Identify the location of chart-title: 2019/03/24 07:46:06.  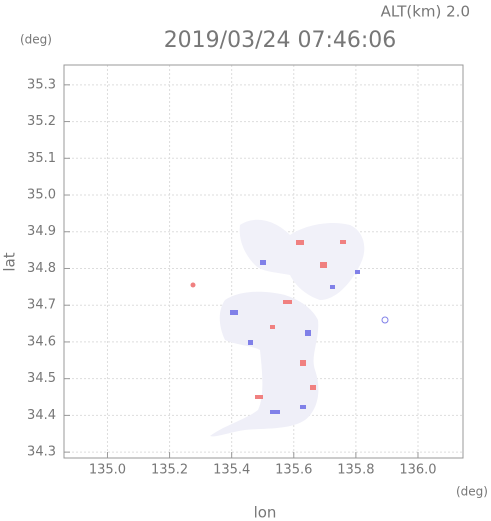
(280, 40).